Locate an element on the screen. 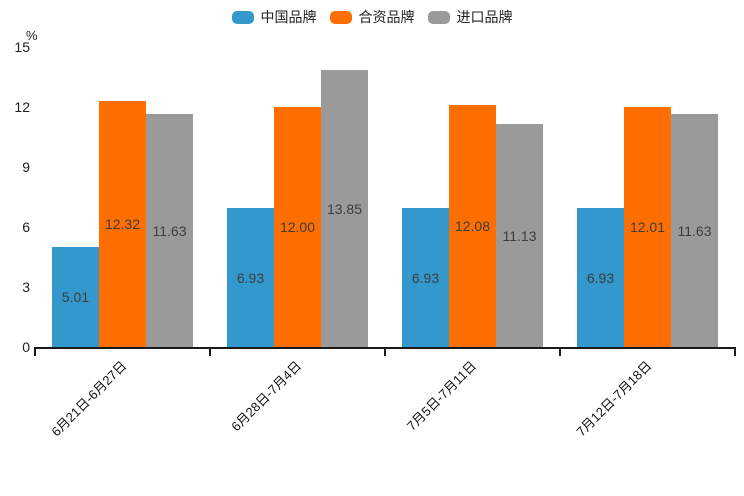 The height and width of the screenshot is (496, 744). bar-series1-group1: 5.01 is located at coordinates (75, 296).